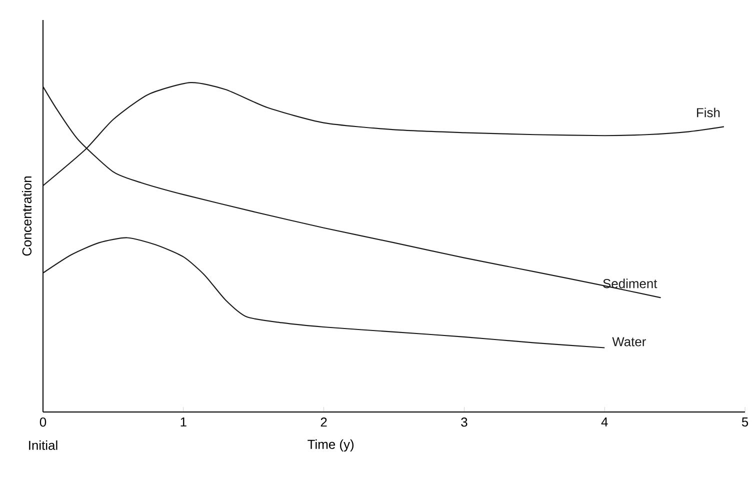 This screenshot has height=479, width=754. Describe the element at coordinates (464, 422) in the screenshot. I see `x-tick-label: 3` at that location.